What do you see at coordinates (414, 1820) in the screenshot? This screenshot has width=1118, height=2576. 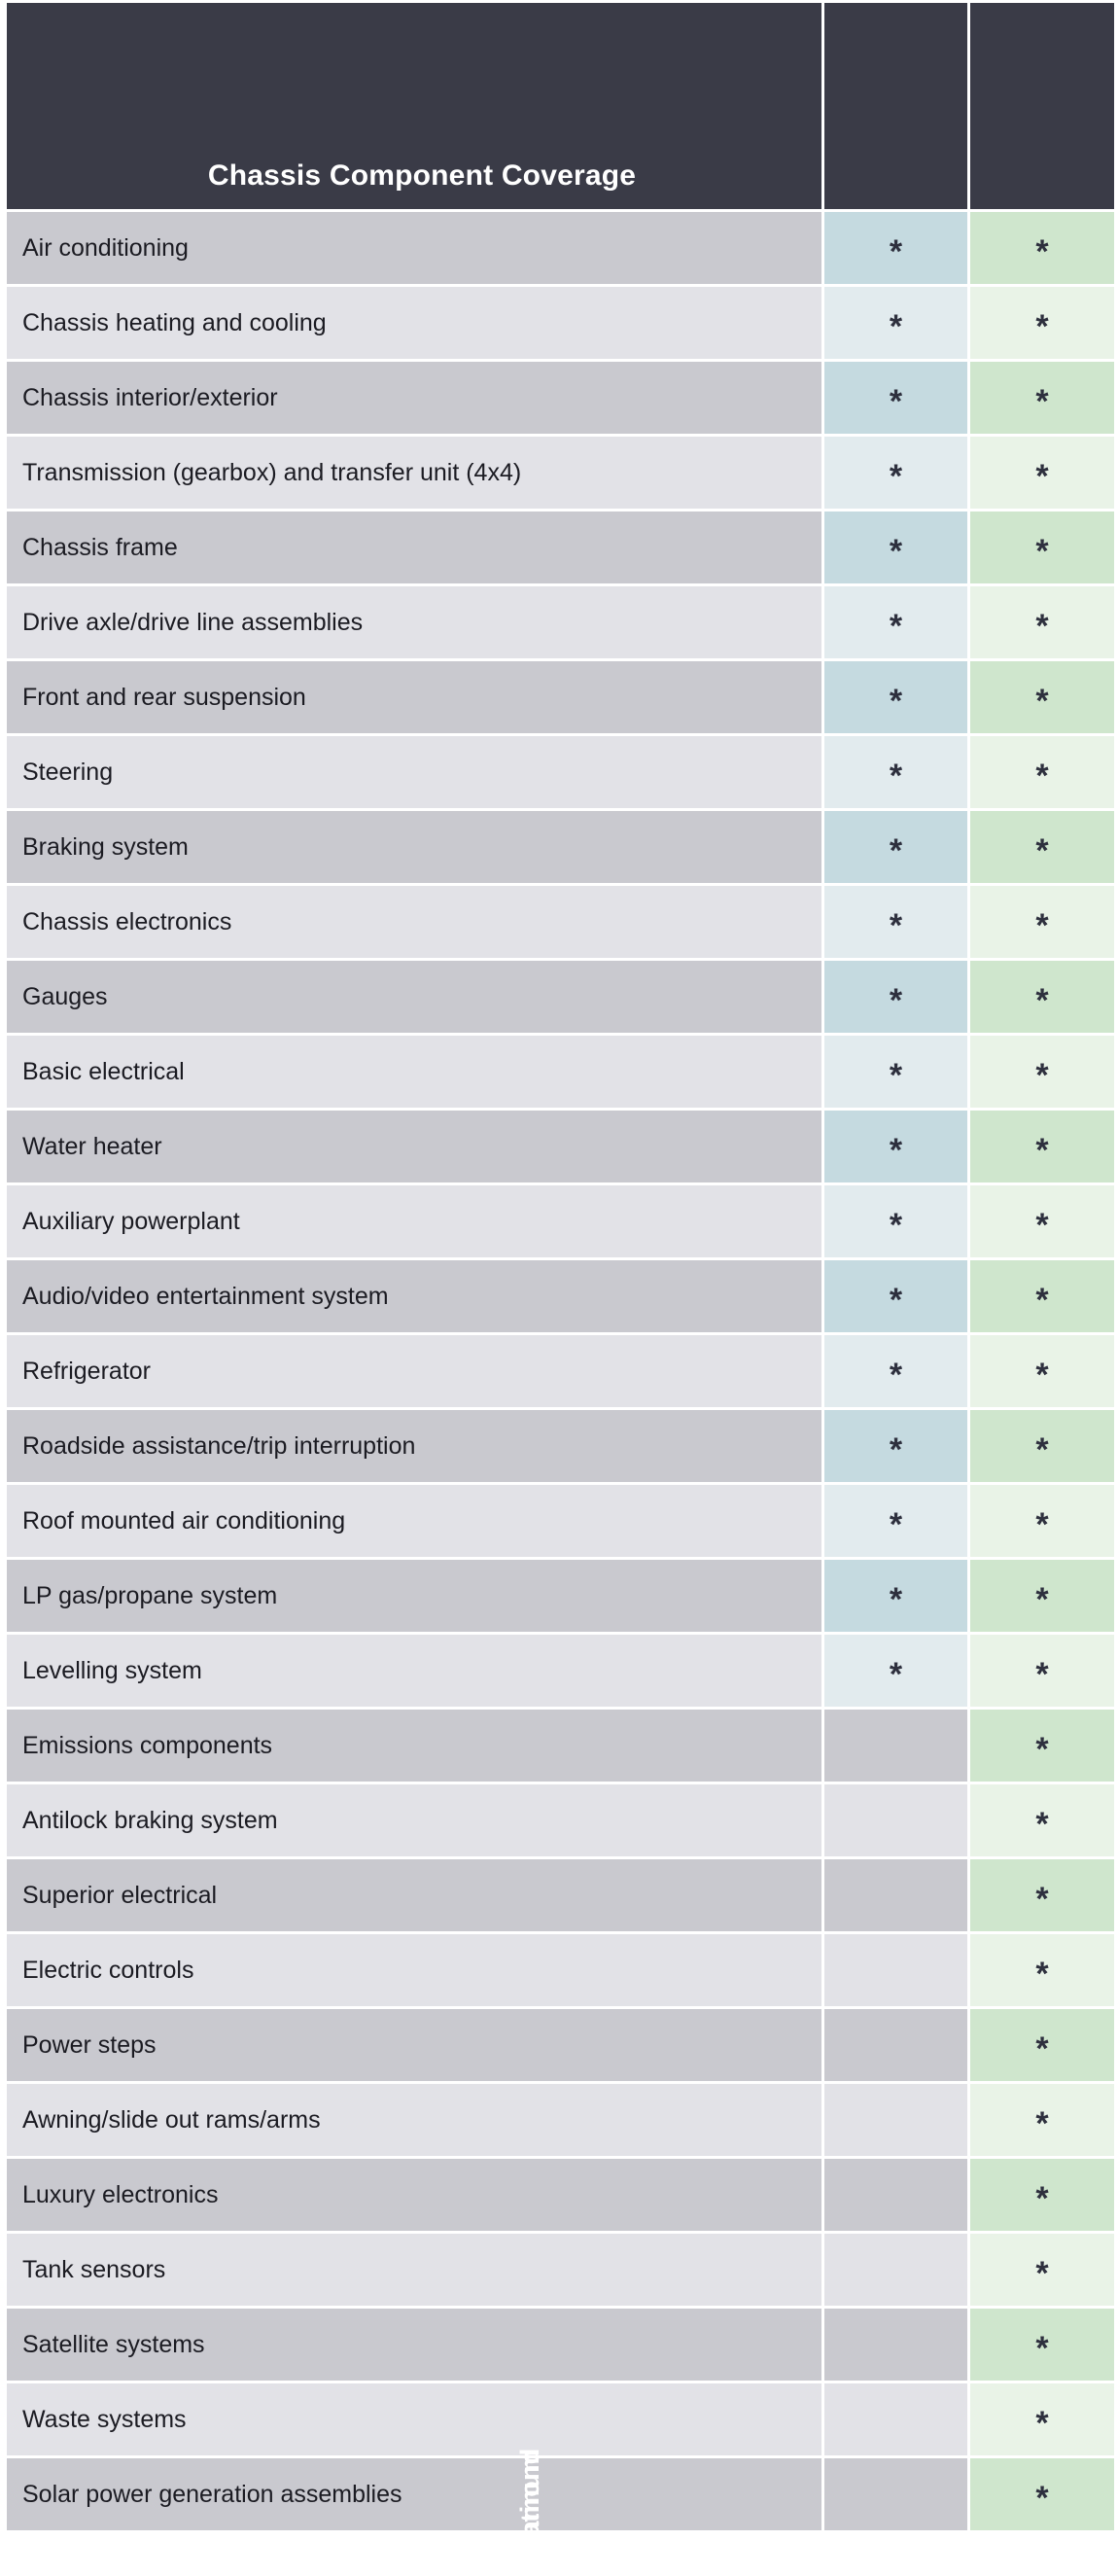 I see `row-label: Antilock braking system` at bounding box center [414, 1820].